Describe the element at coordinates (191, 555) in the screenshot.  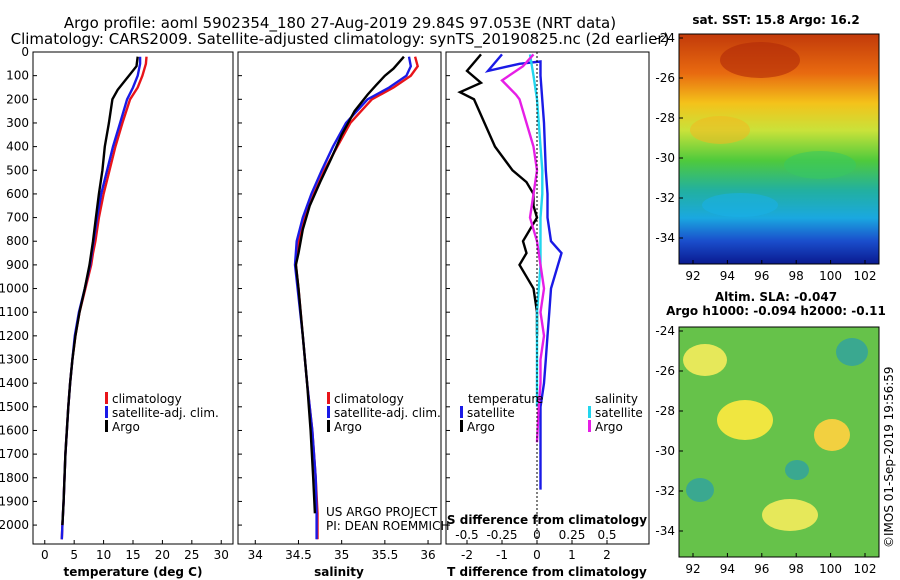
I see `x-tick-label: 25` at that location.